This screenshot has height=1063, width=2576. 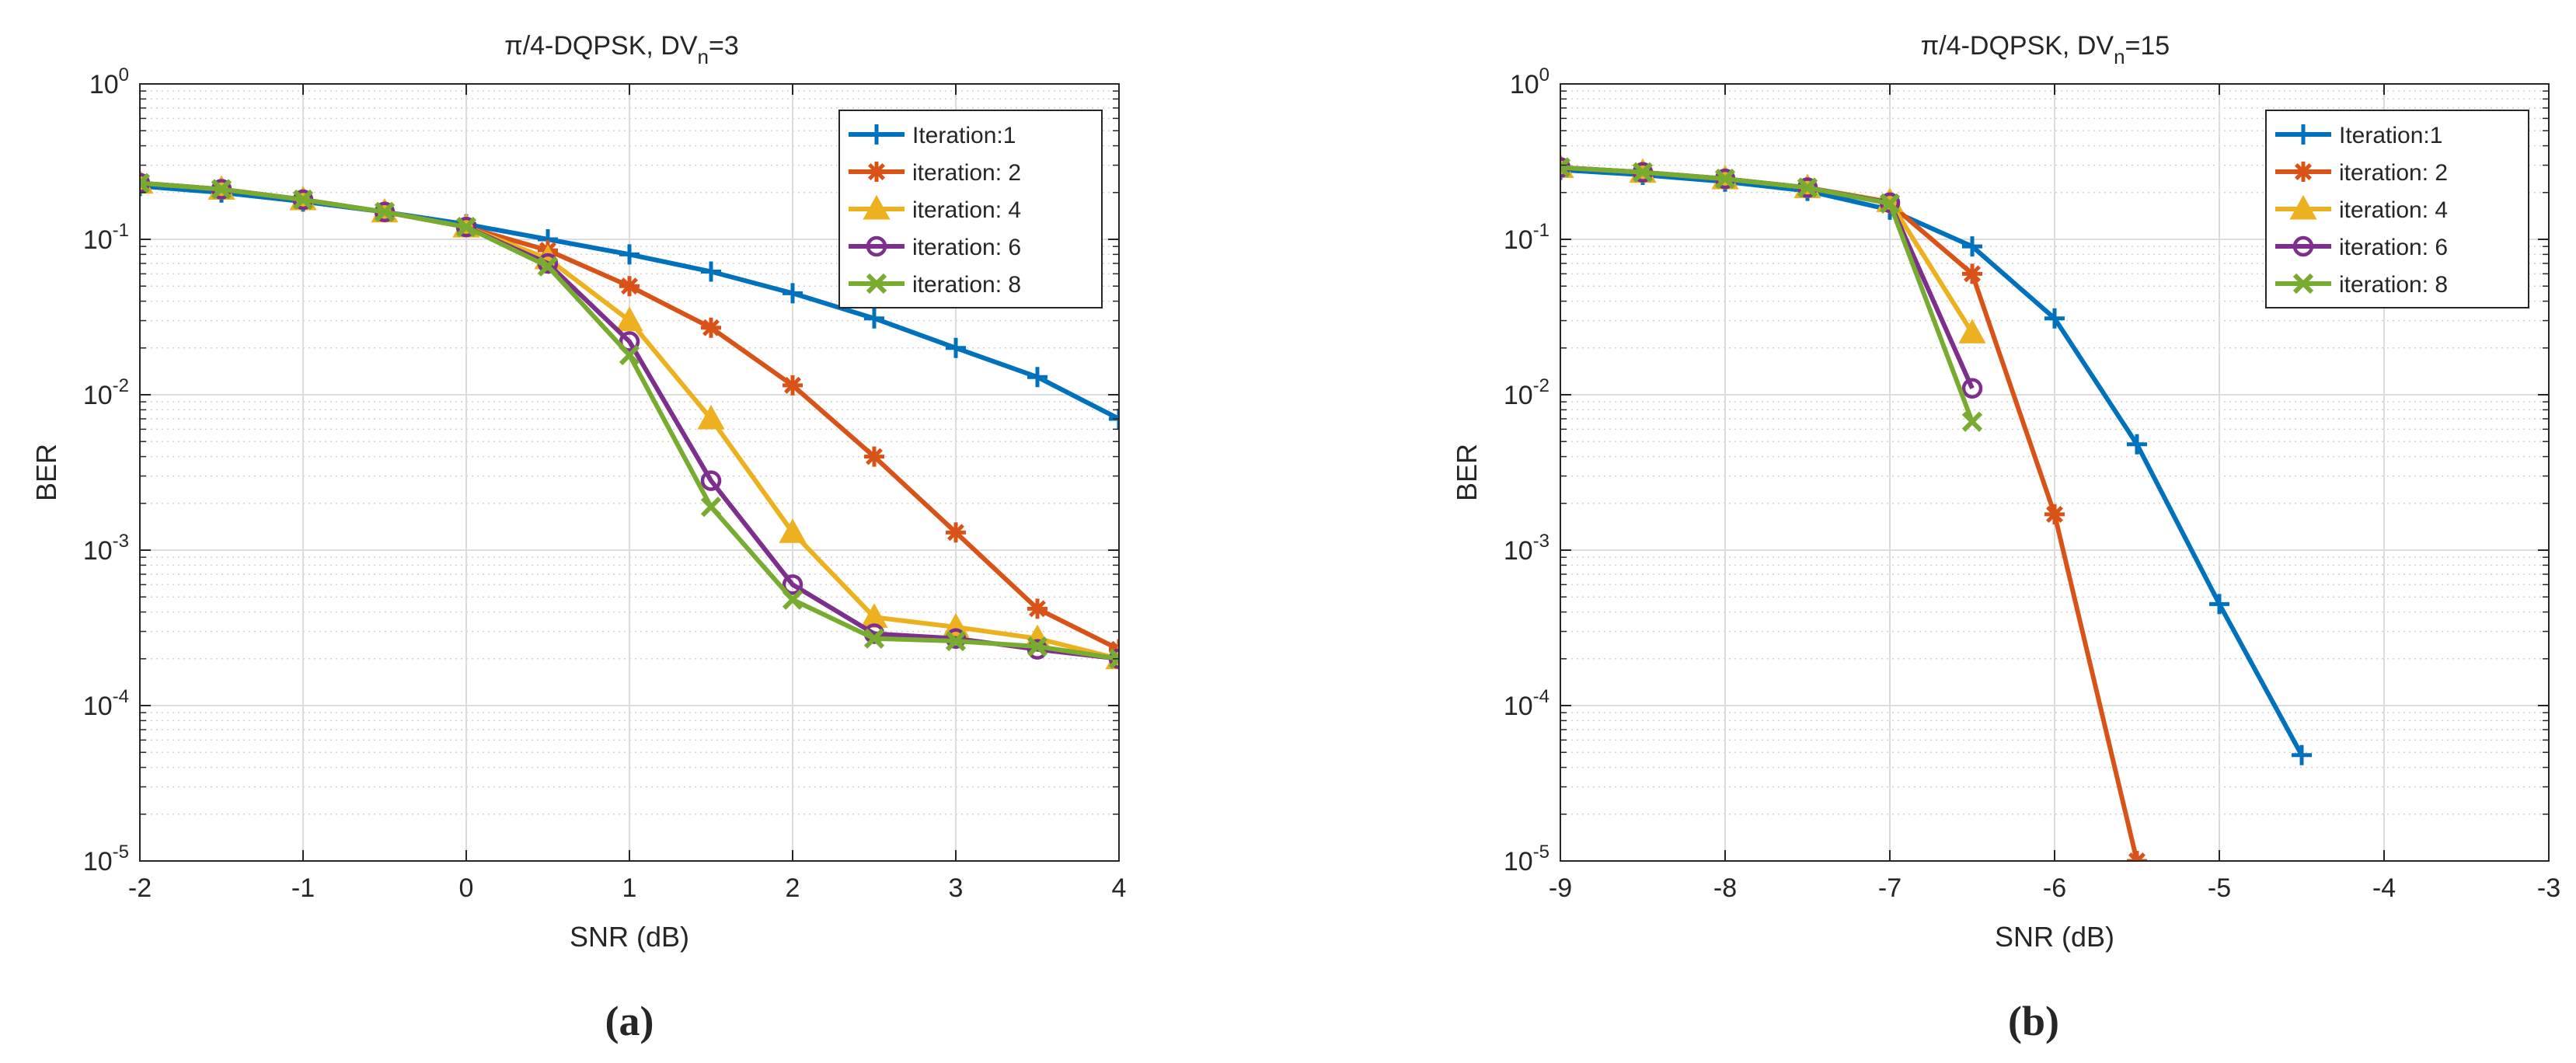 I want to click on legend-label: iteration: 2, so click(x=2393, y=173).